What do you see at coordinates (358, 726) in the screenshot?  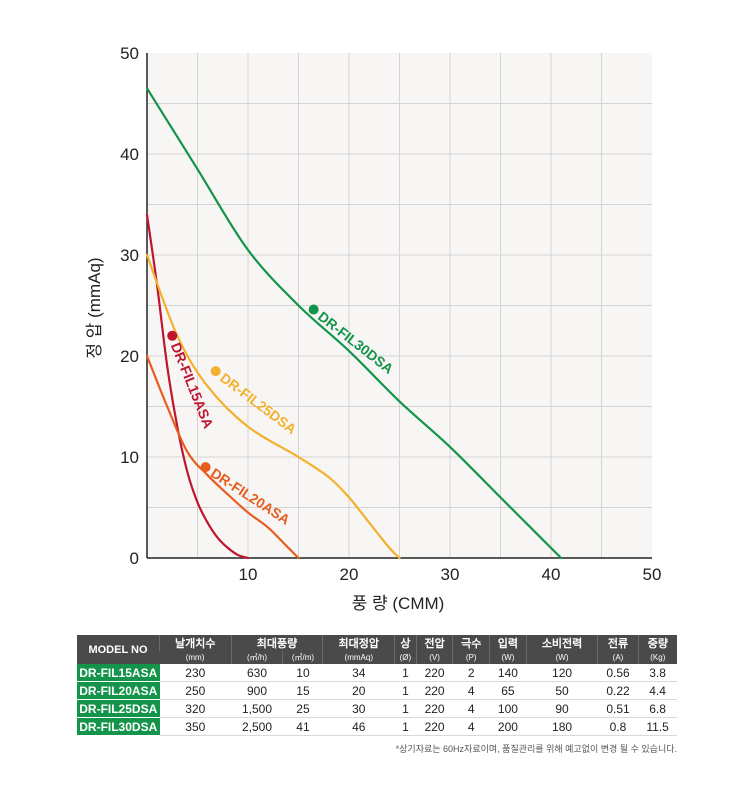 I see `value-cell: 46` at bounding box center [358, 726].